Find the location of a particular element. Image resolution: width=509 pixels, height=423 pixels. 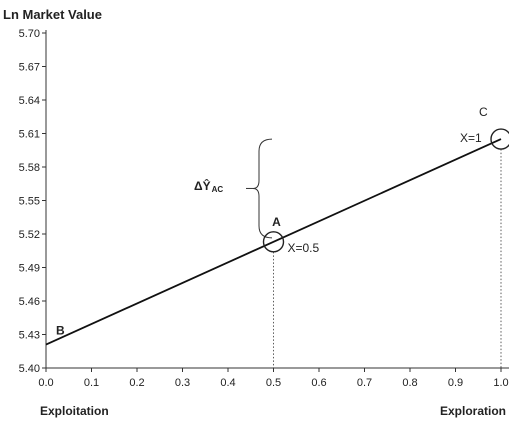

y-tick-label: 5.40 is located at coordinates (29, 369).